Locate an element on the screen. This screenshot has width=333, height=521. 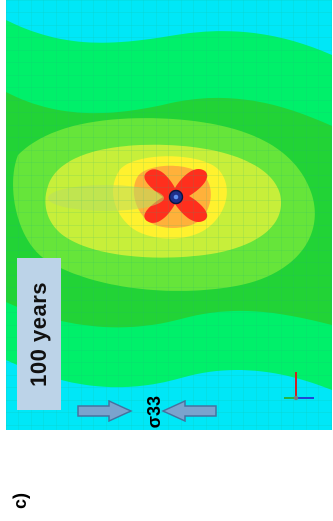
time-label: 100 years is located at coordinates (38, 334).